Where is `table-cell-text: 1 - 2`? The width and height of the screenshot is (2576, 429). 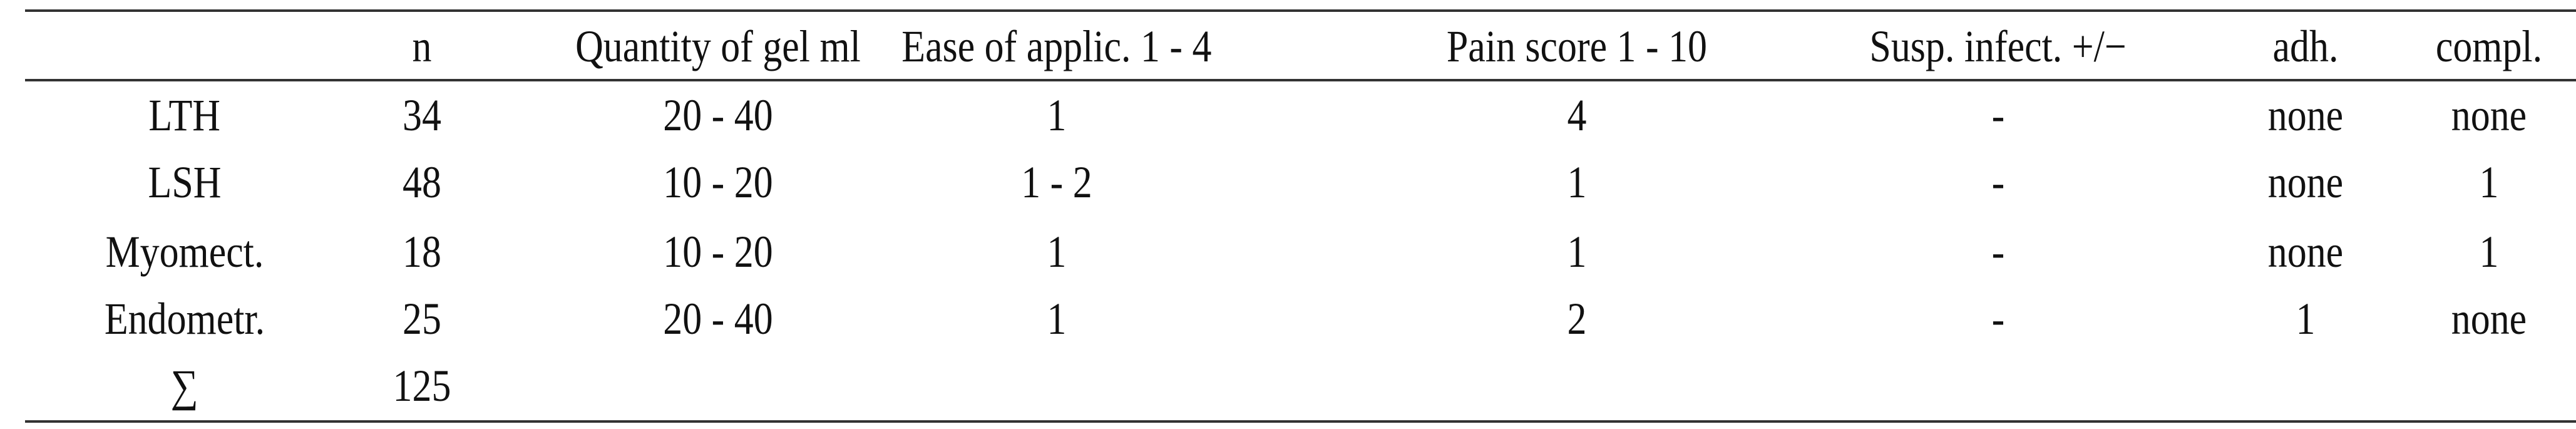 table-cell-text: 1 - 2 is located at coordinates (1056, 182).